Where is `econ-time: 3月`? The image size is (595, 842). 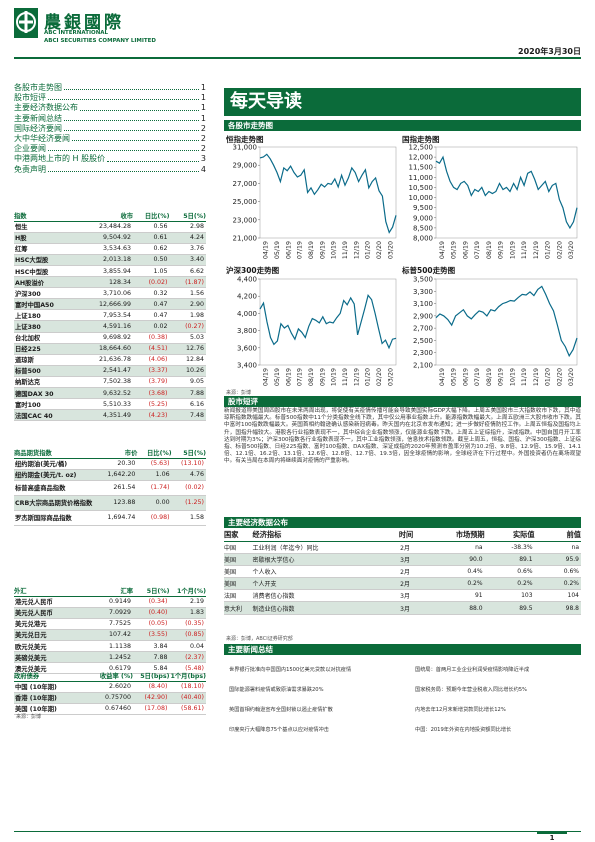
econ-time: 3月 is located at coordinates (406, 559).